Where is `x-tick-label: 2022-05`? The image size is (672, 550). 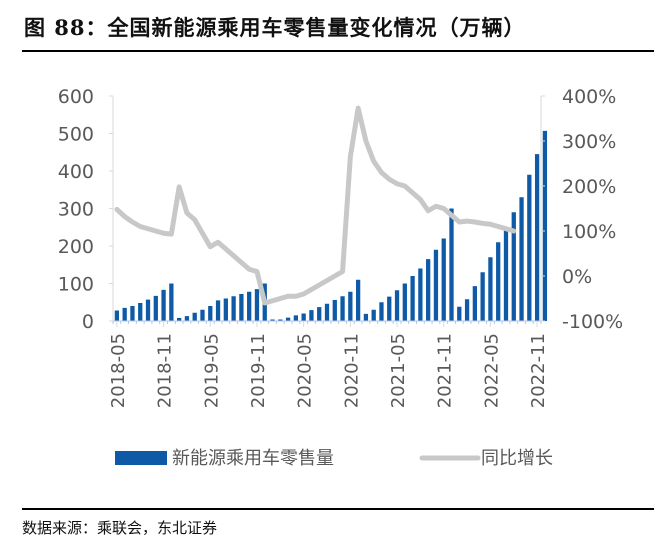
x-tick-label: 2022-05 is located at coordinates (491, 370).